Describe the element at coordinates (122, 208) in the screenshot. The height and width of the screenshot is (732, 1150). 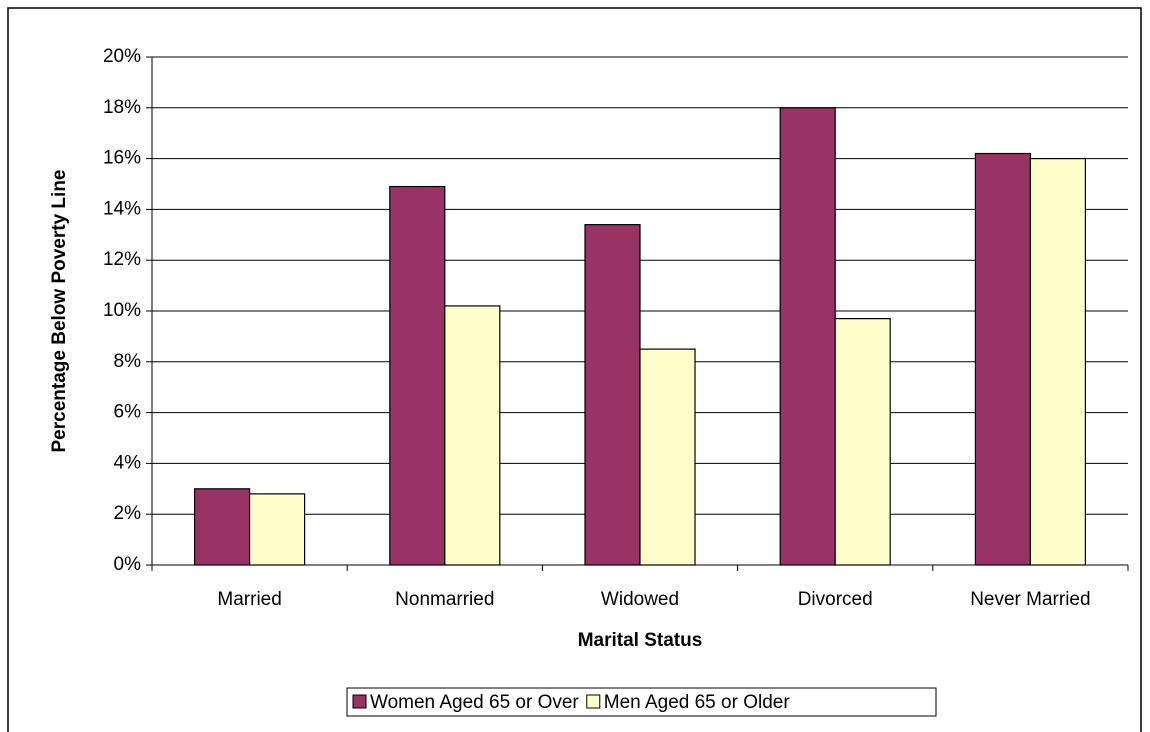
I see `y-tick-label: 14%` at that location.